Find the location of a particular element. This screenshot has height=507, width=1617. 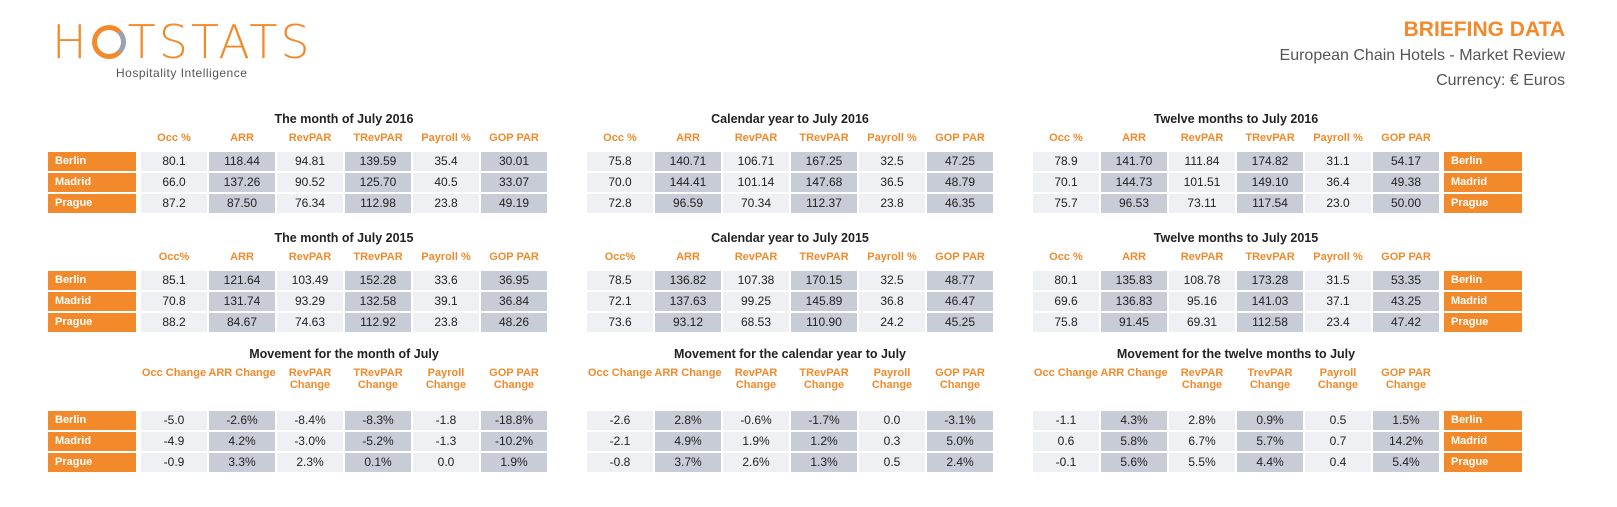

table-cell: 112.92 is located at coordinates (378, 322).